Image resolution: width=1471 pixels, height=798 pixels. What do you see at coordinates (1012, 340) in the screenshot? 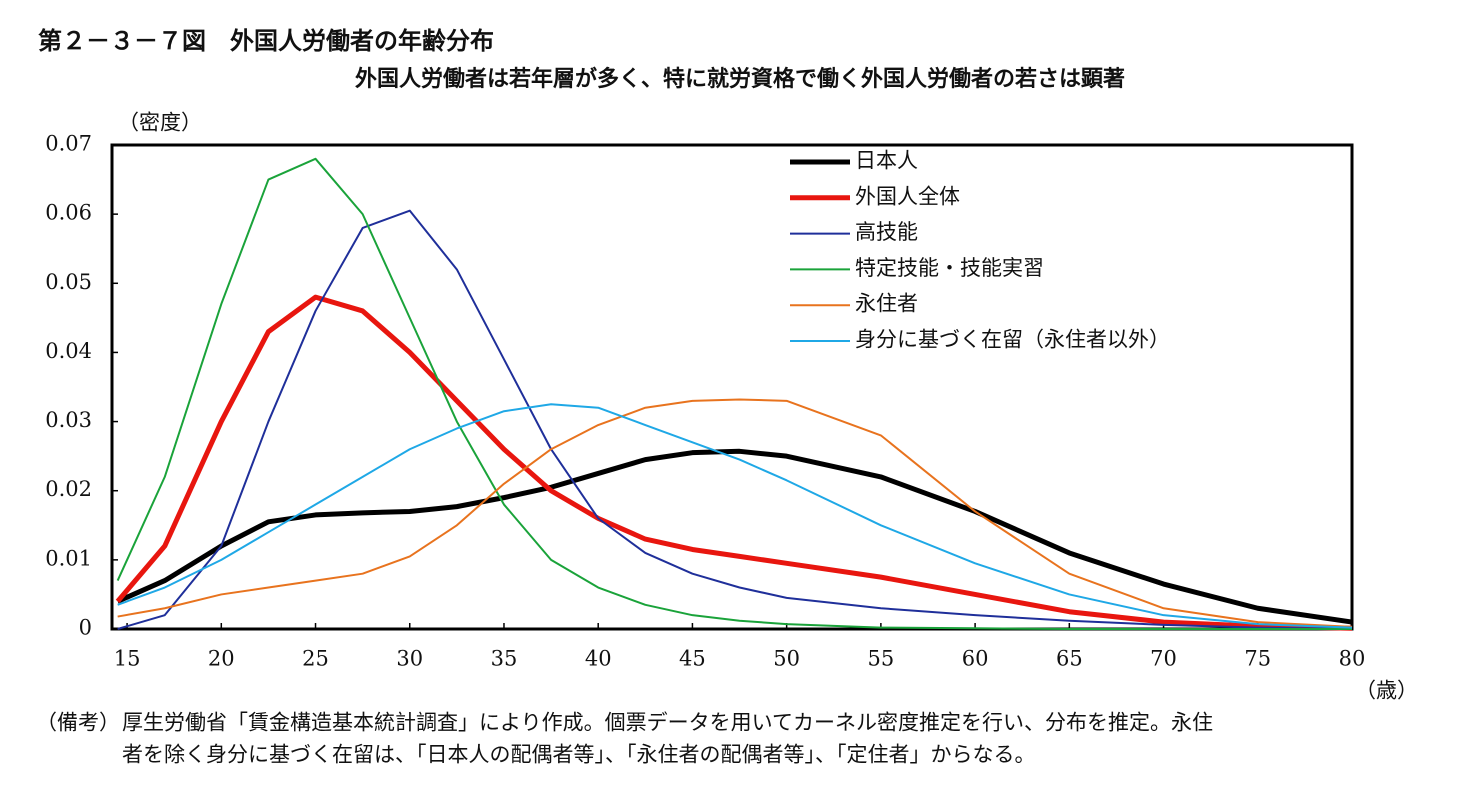
I see `legend-label: 身分に基づく在留（永住者以外）` at bounding box center [1012, 340].